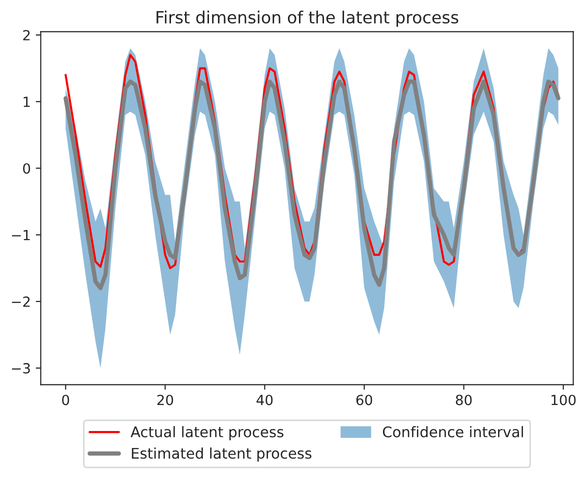 The height and width of the screenshot is (487, 582). Describe the element at coordinates (21, 368) in the screenshot. I see `y-tick-label: −3` at that location.